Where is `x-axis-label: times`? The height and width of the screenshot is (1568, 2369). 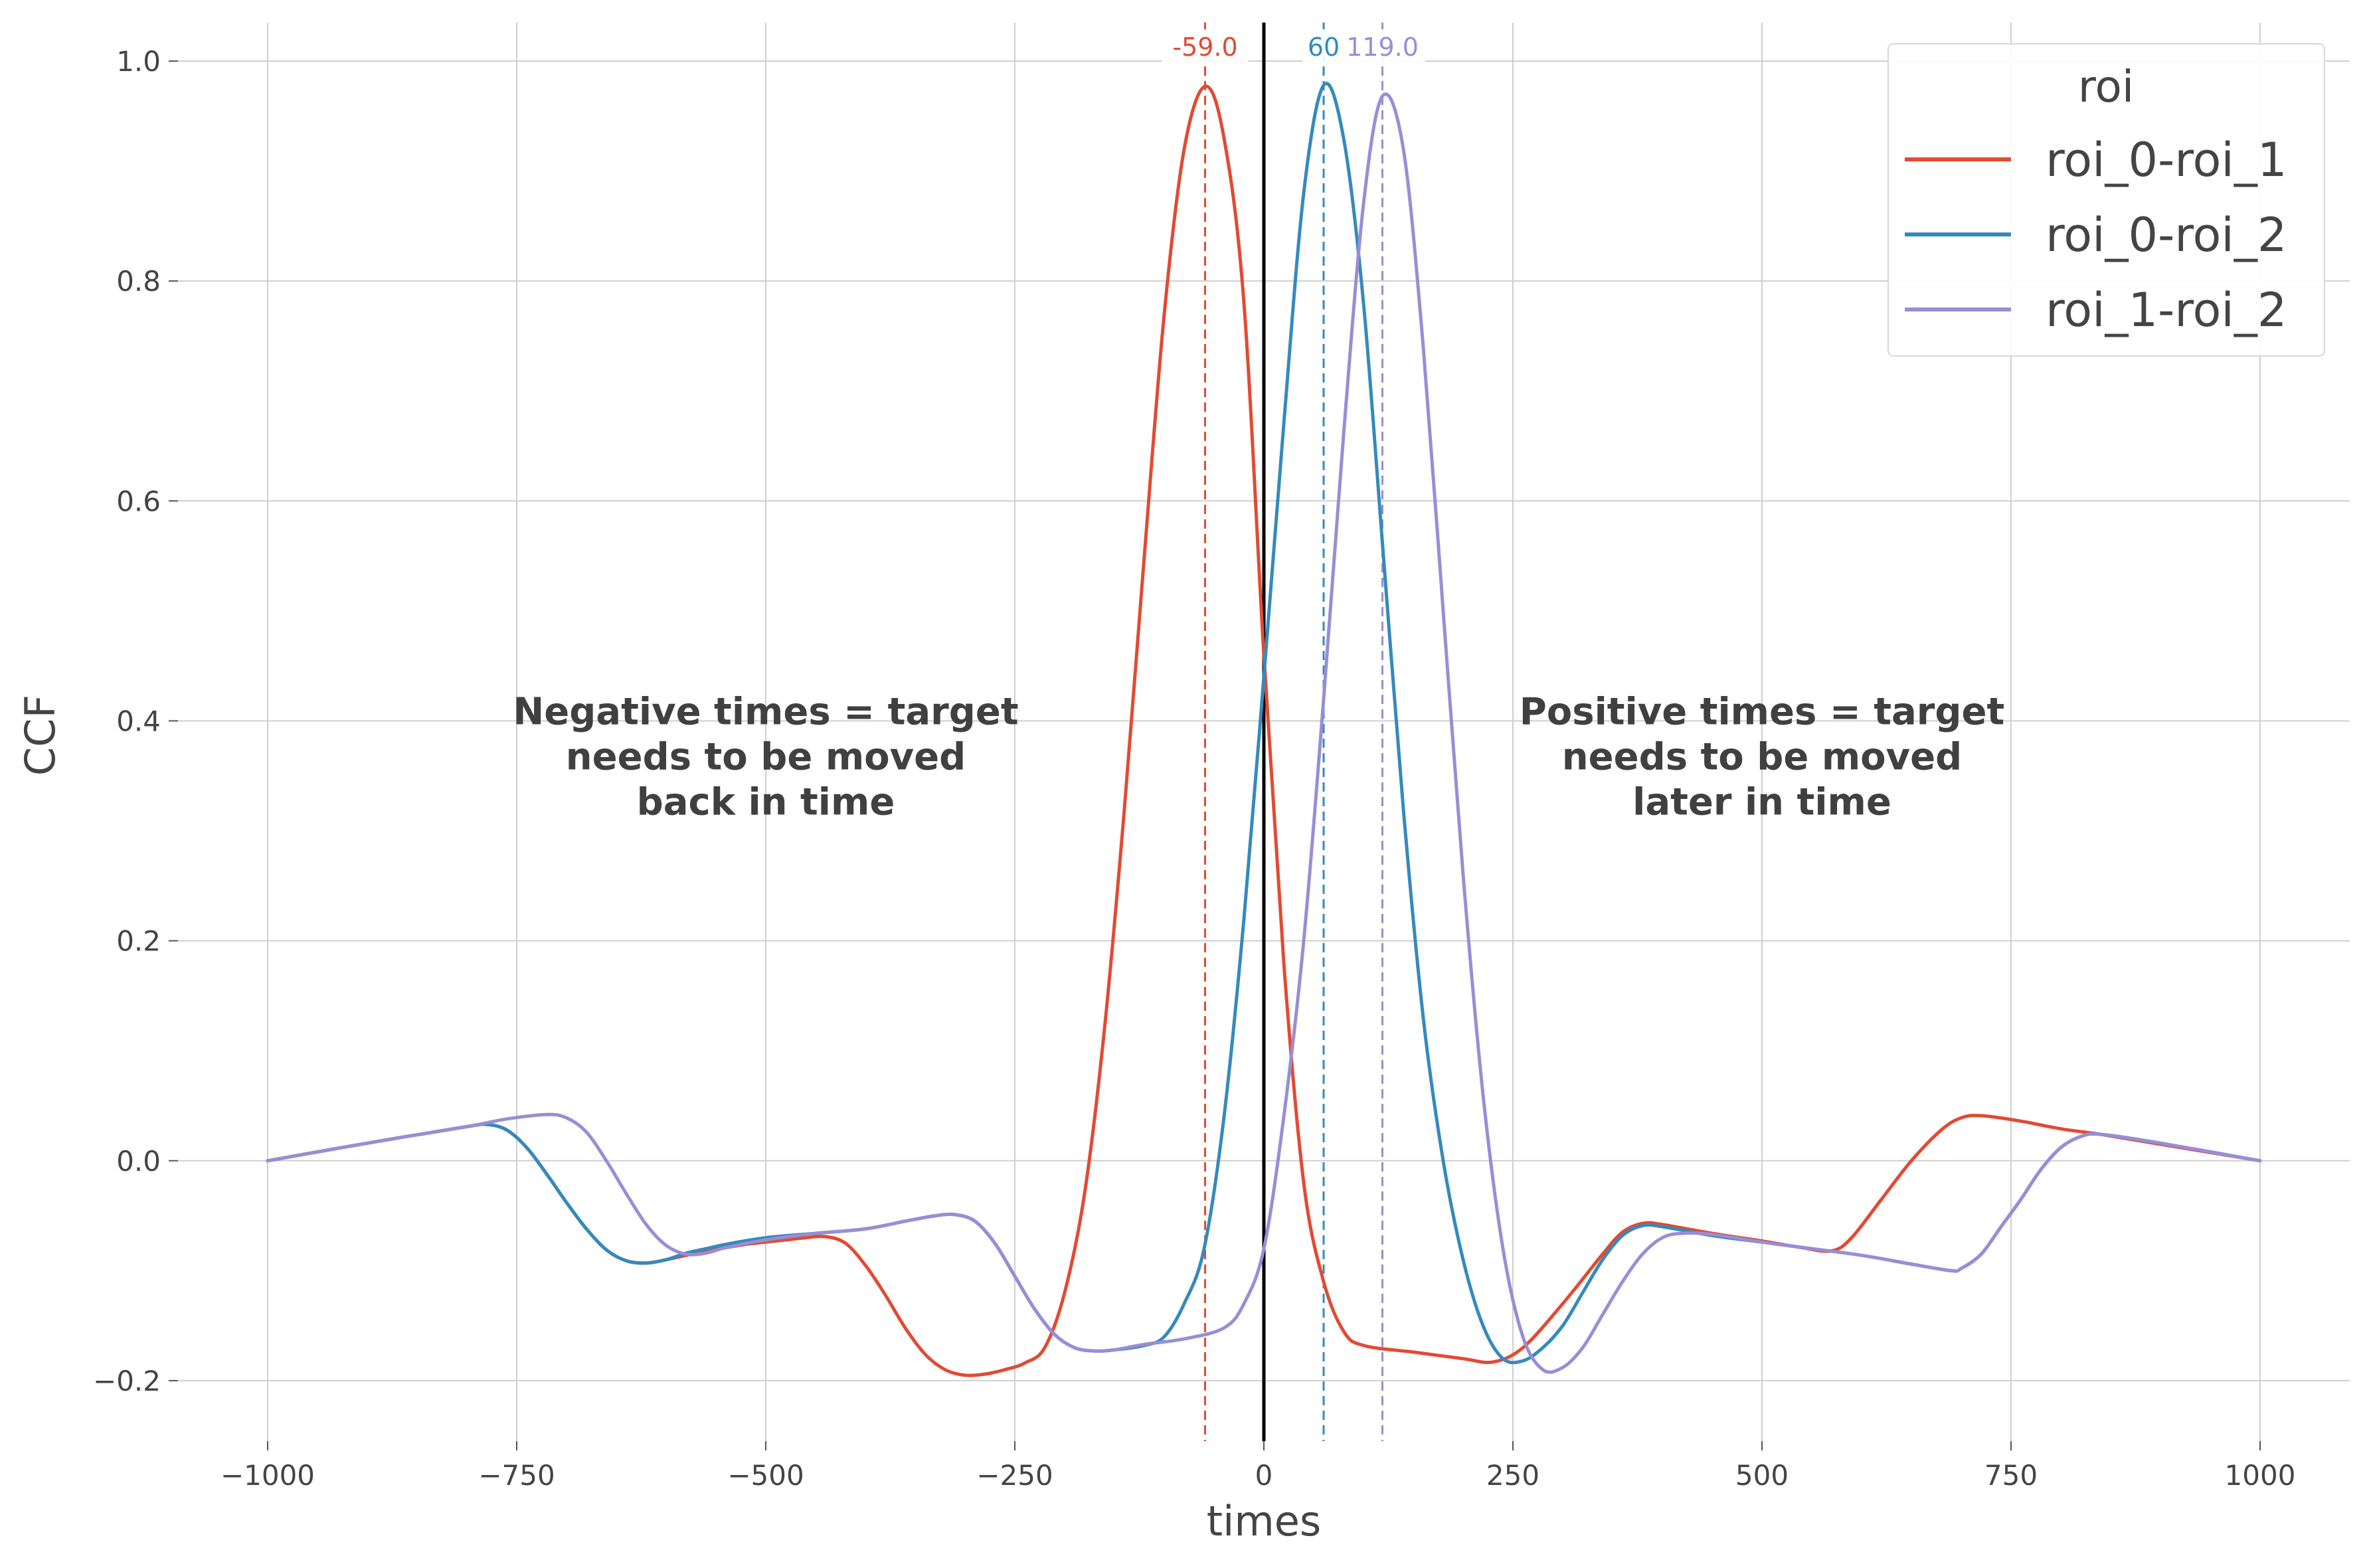 x-axis-label: times is located at coordinates (1264, 1521).